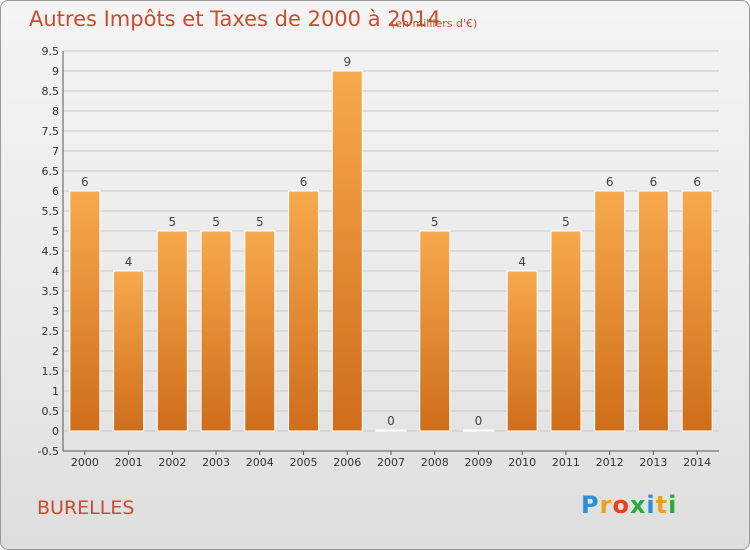 This screenshot has height=550, width=750. I want to click on y-tick-label: 2, so click(55, 351).